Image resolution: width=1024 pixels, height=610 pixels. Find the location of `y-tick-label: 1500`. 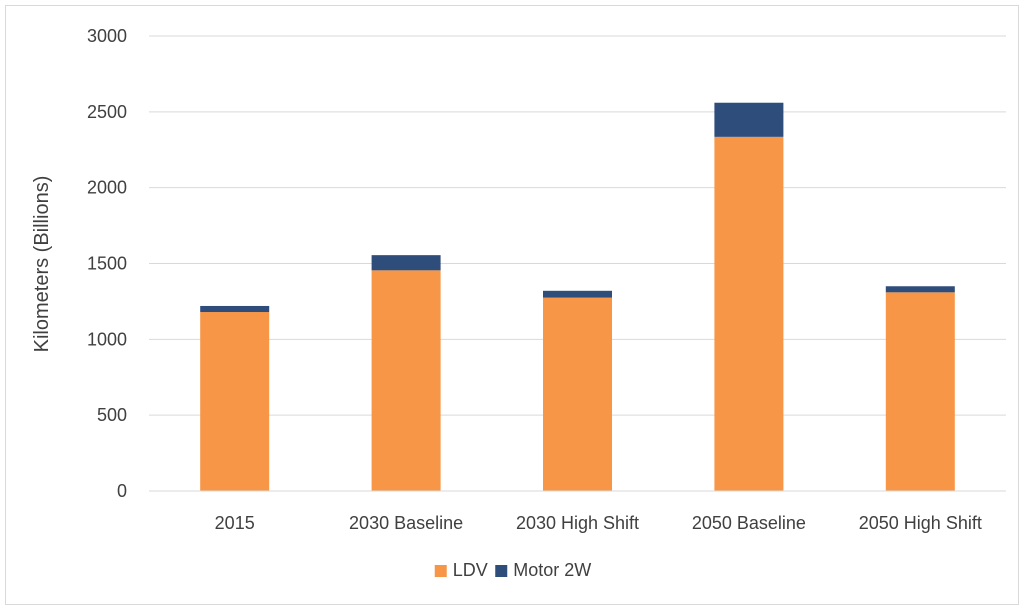

y-tick-label: 1500 is located at coordinates (107, 264).